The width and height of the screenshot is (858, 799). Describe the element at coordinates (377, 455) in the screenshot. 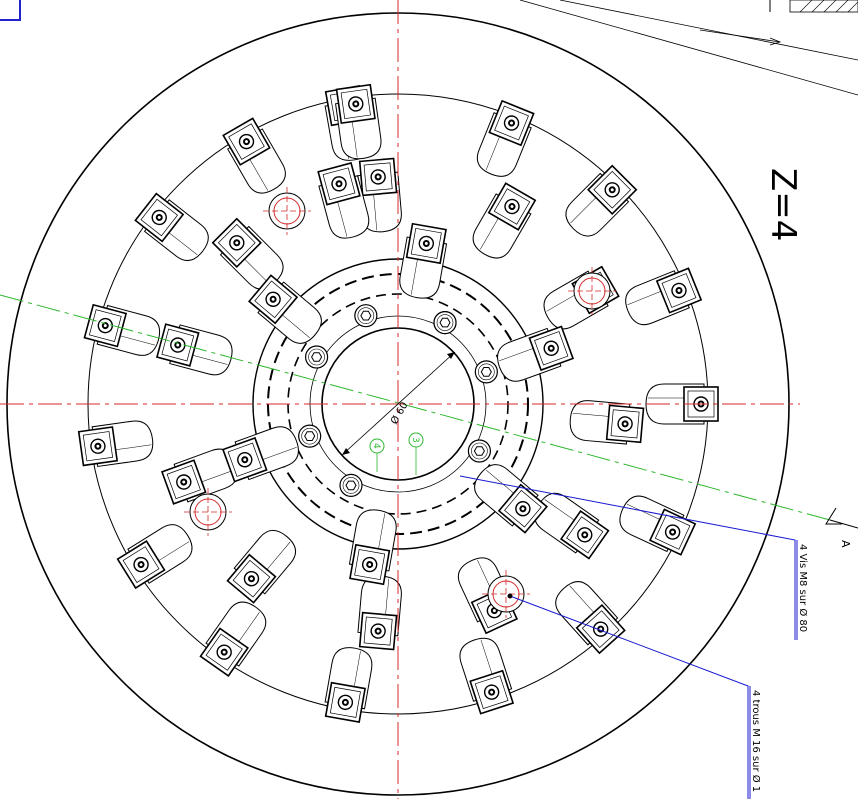

I see `bubble-4: 4` at that location.